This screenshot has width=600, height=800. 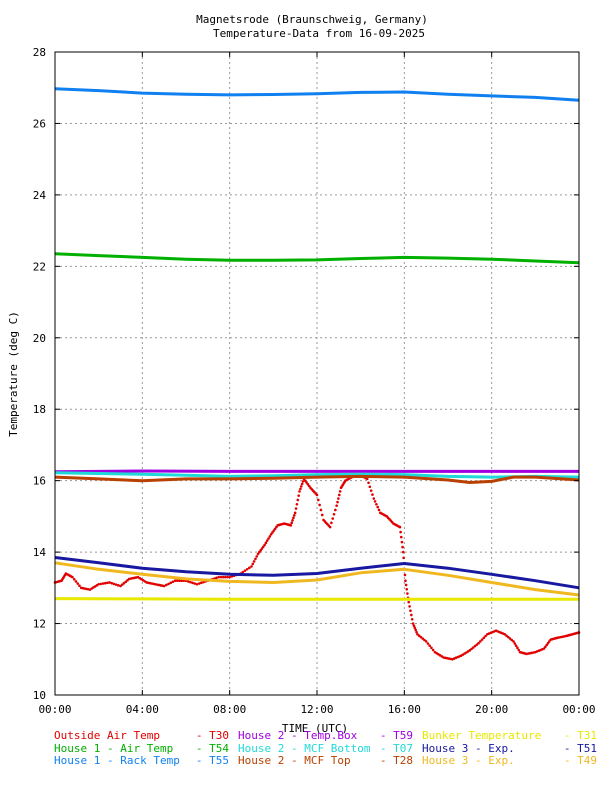 I want to click on legend-code: - T30, so click(x=212, y=735).